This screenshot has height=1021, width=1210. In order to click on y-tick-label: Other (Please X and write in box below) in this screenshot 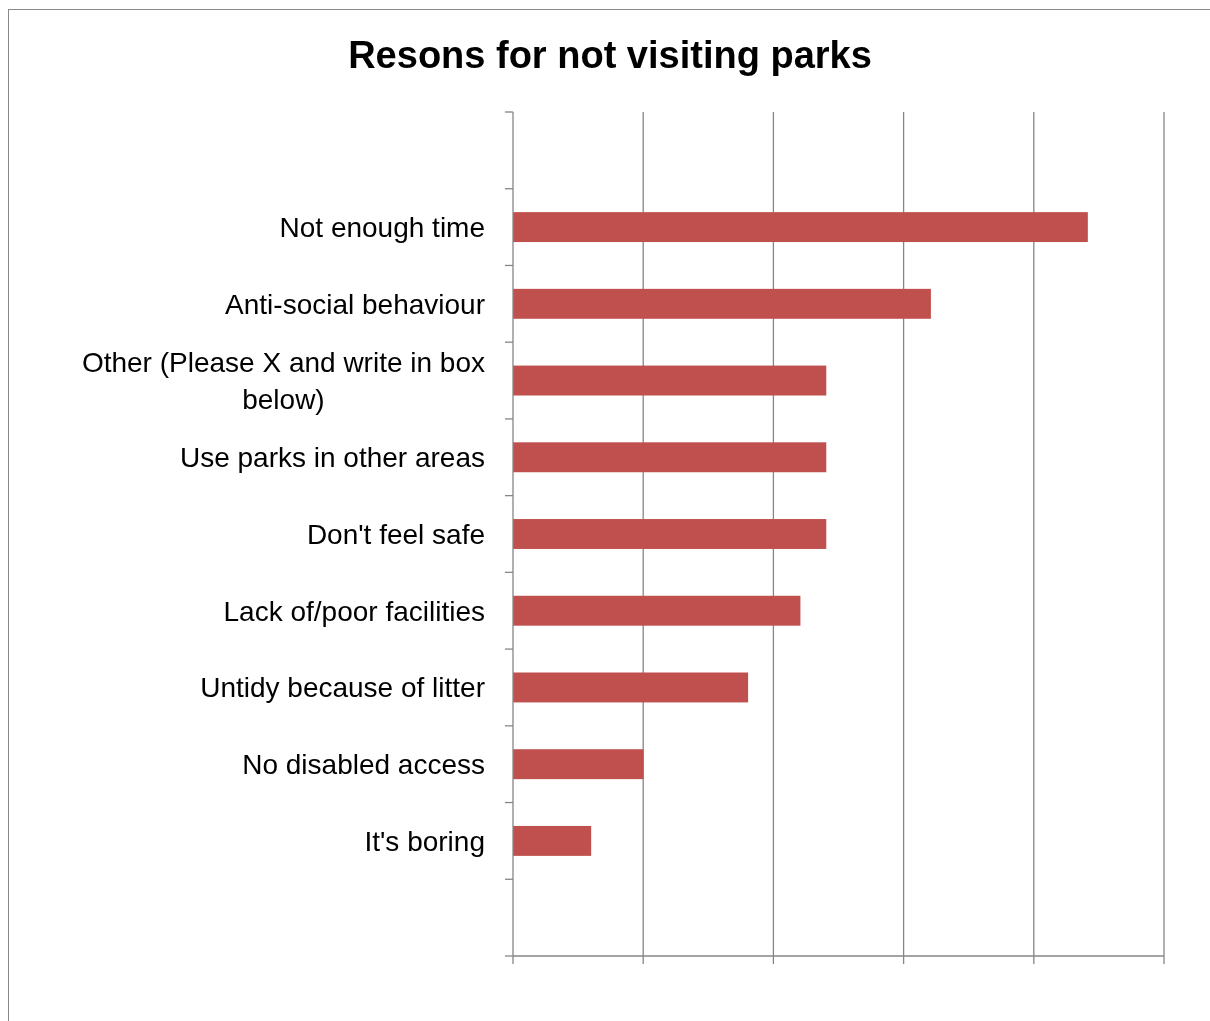, I will do `click(283, 381)`.